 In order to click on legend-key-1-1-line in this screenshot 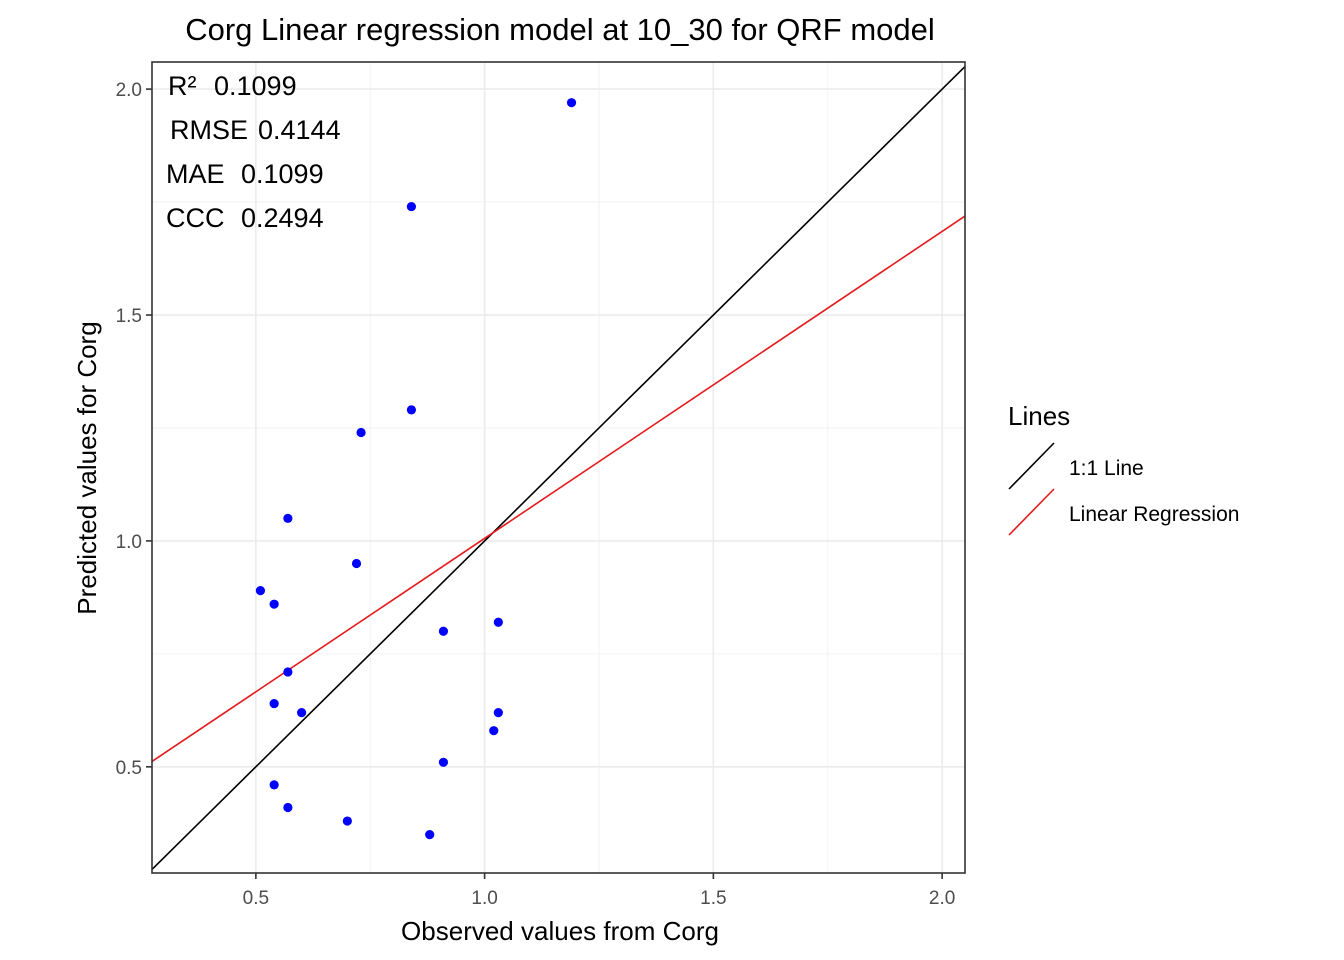, I will do `click(1031, 466)`.